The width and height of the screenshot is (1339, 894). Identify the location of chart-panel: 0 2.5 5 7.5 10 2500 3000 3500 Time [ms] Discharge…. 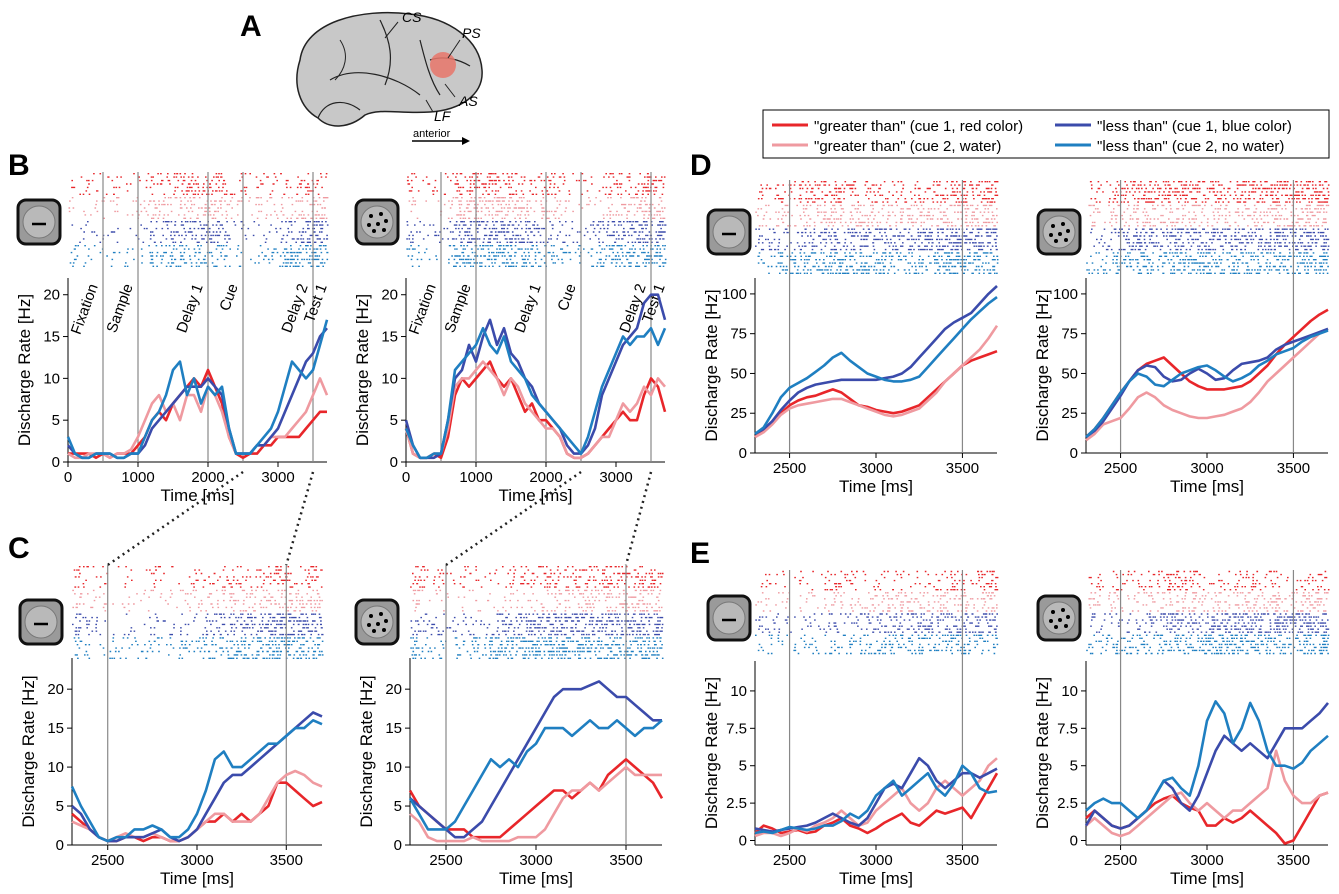
(1181, 729).